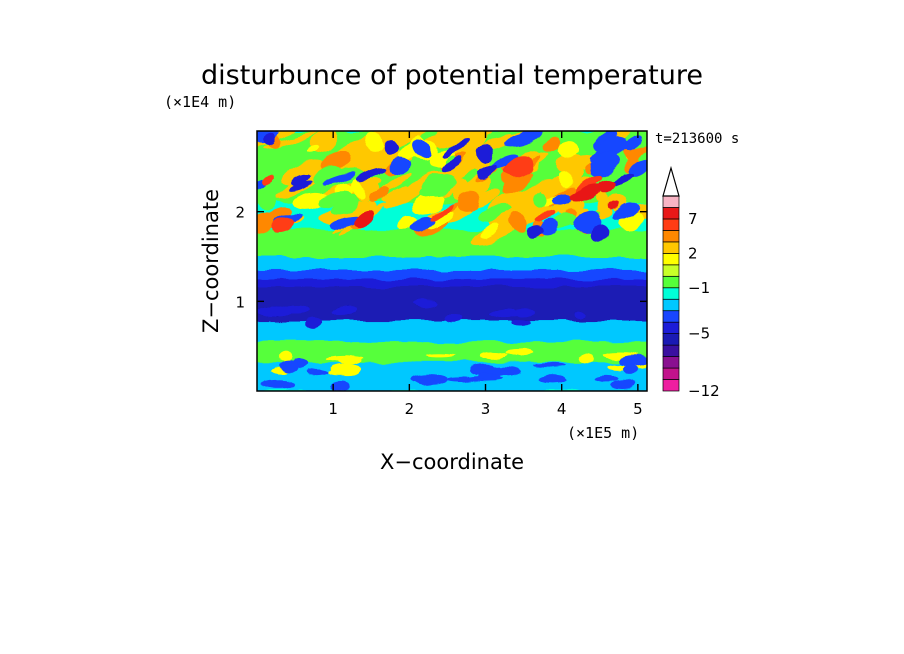 This screenshot has height=654, width=904. I want to click on colorbar-tick-label: −1, so click(699, 288).